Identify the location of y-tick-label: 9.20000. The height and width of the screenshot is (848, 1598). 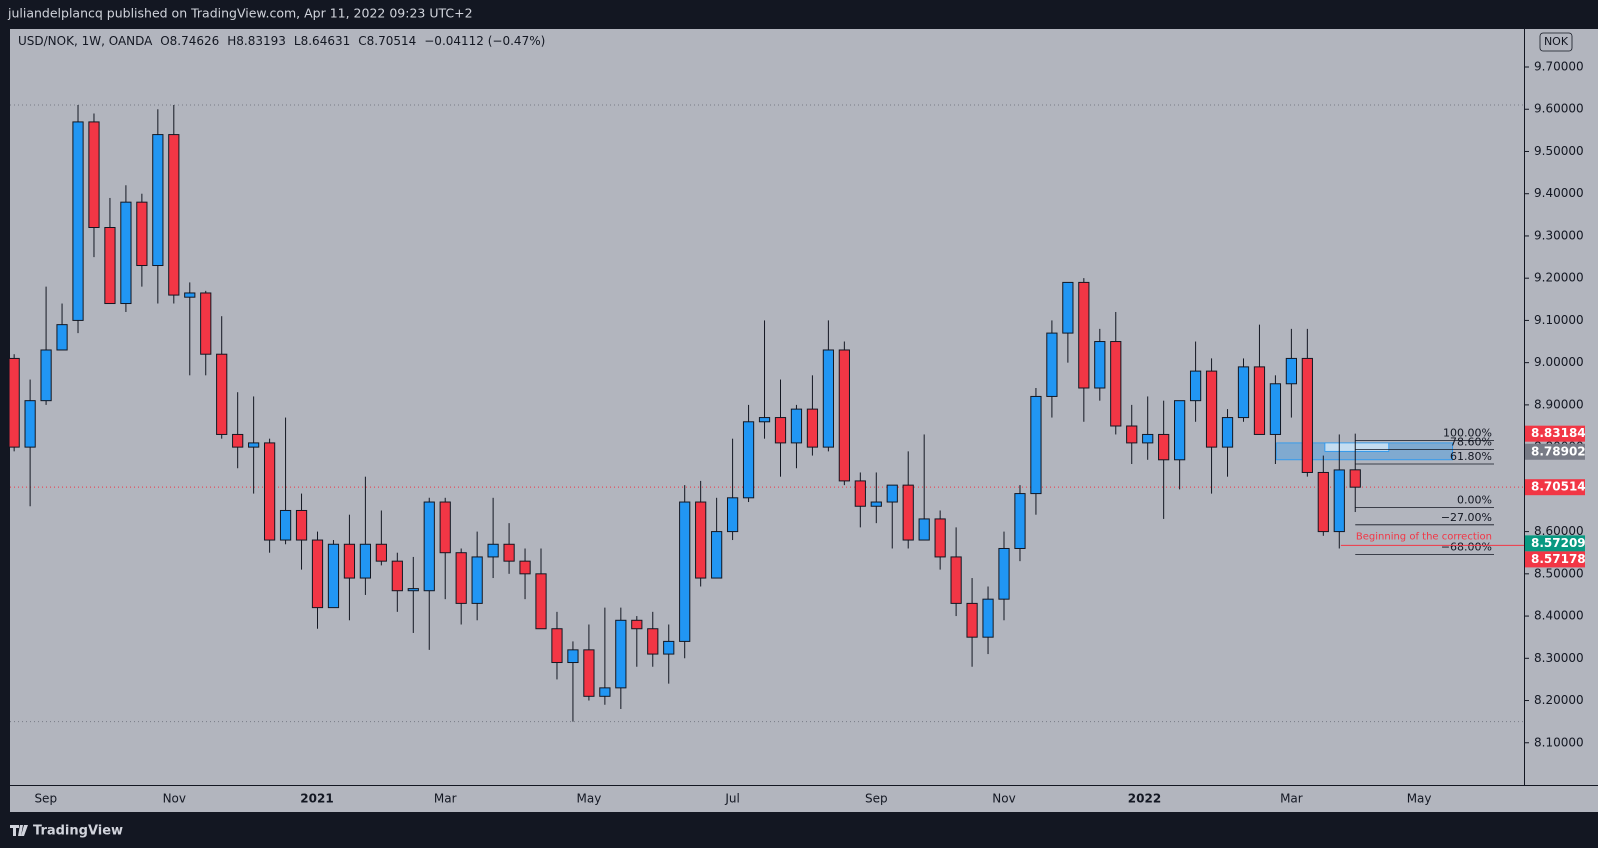
(1559, 278).